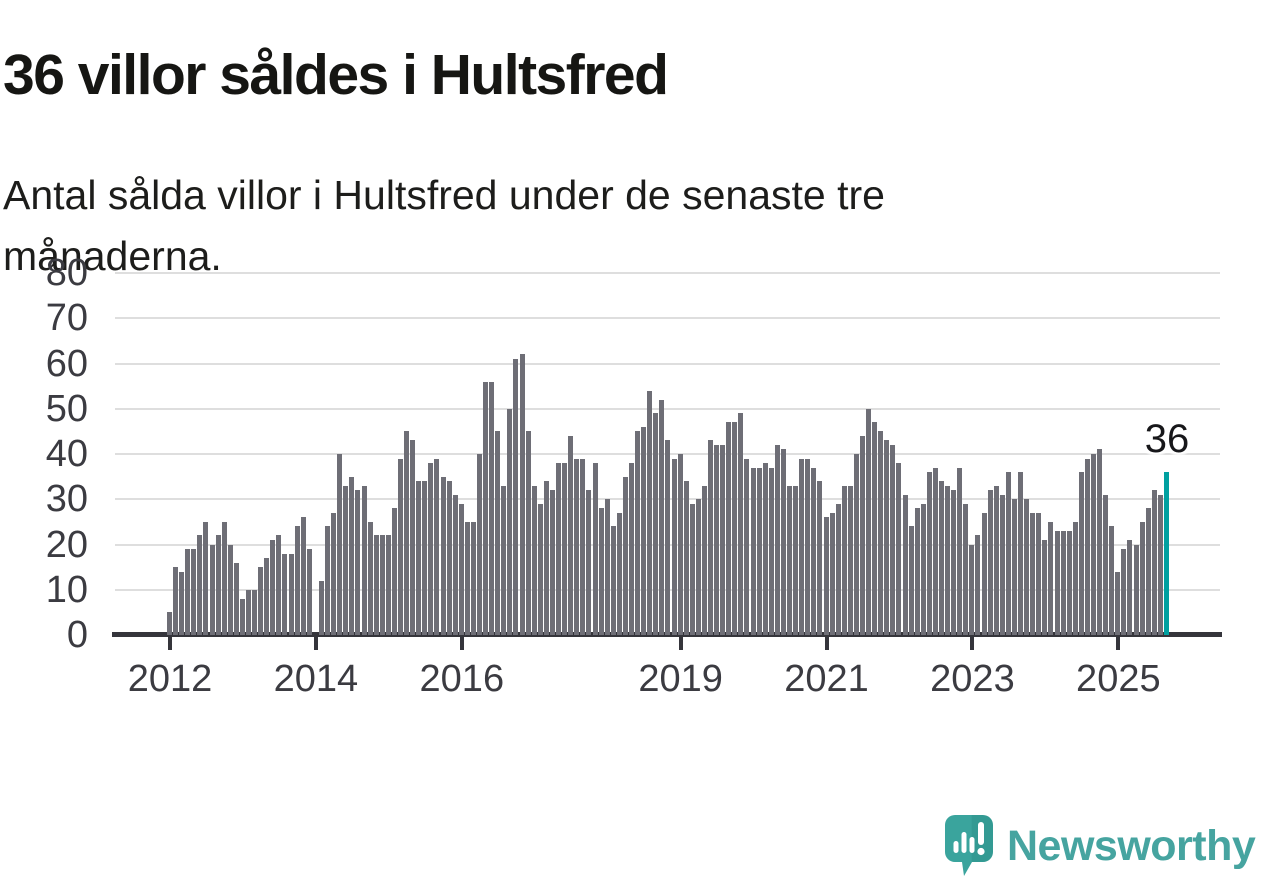  I want to click on newsworthy-bubble-icon, so click(969, 845).